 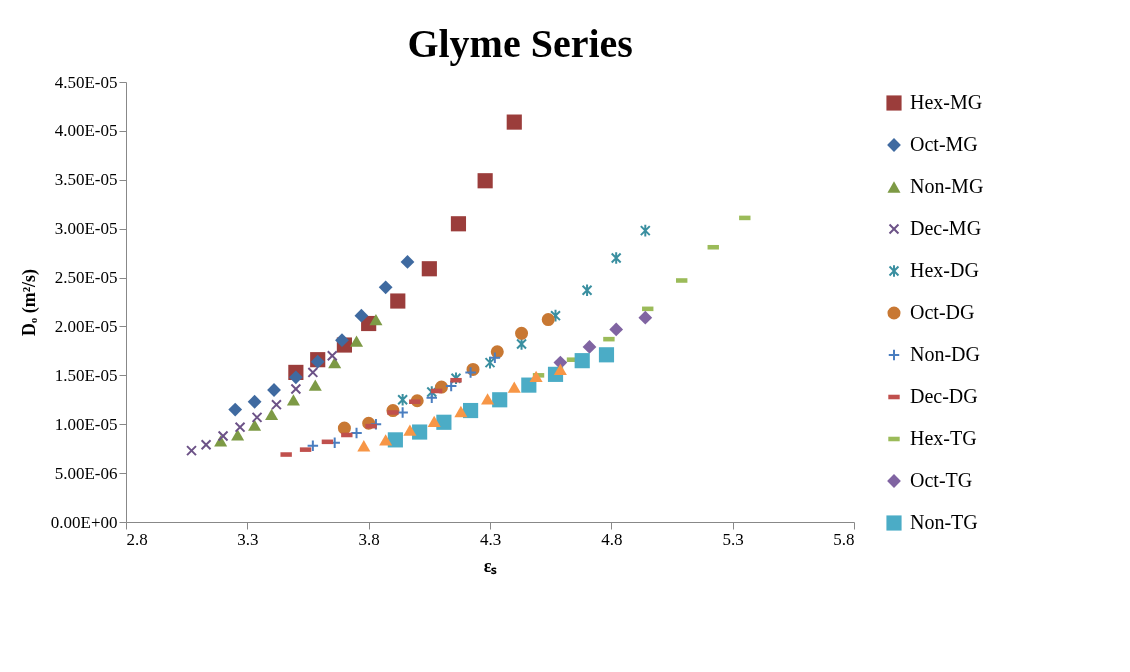 I want to click on x-tick-label: 2.8, so click(x=137, y=539).